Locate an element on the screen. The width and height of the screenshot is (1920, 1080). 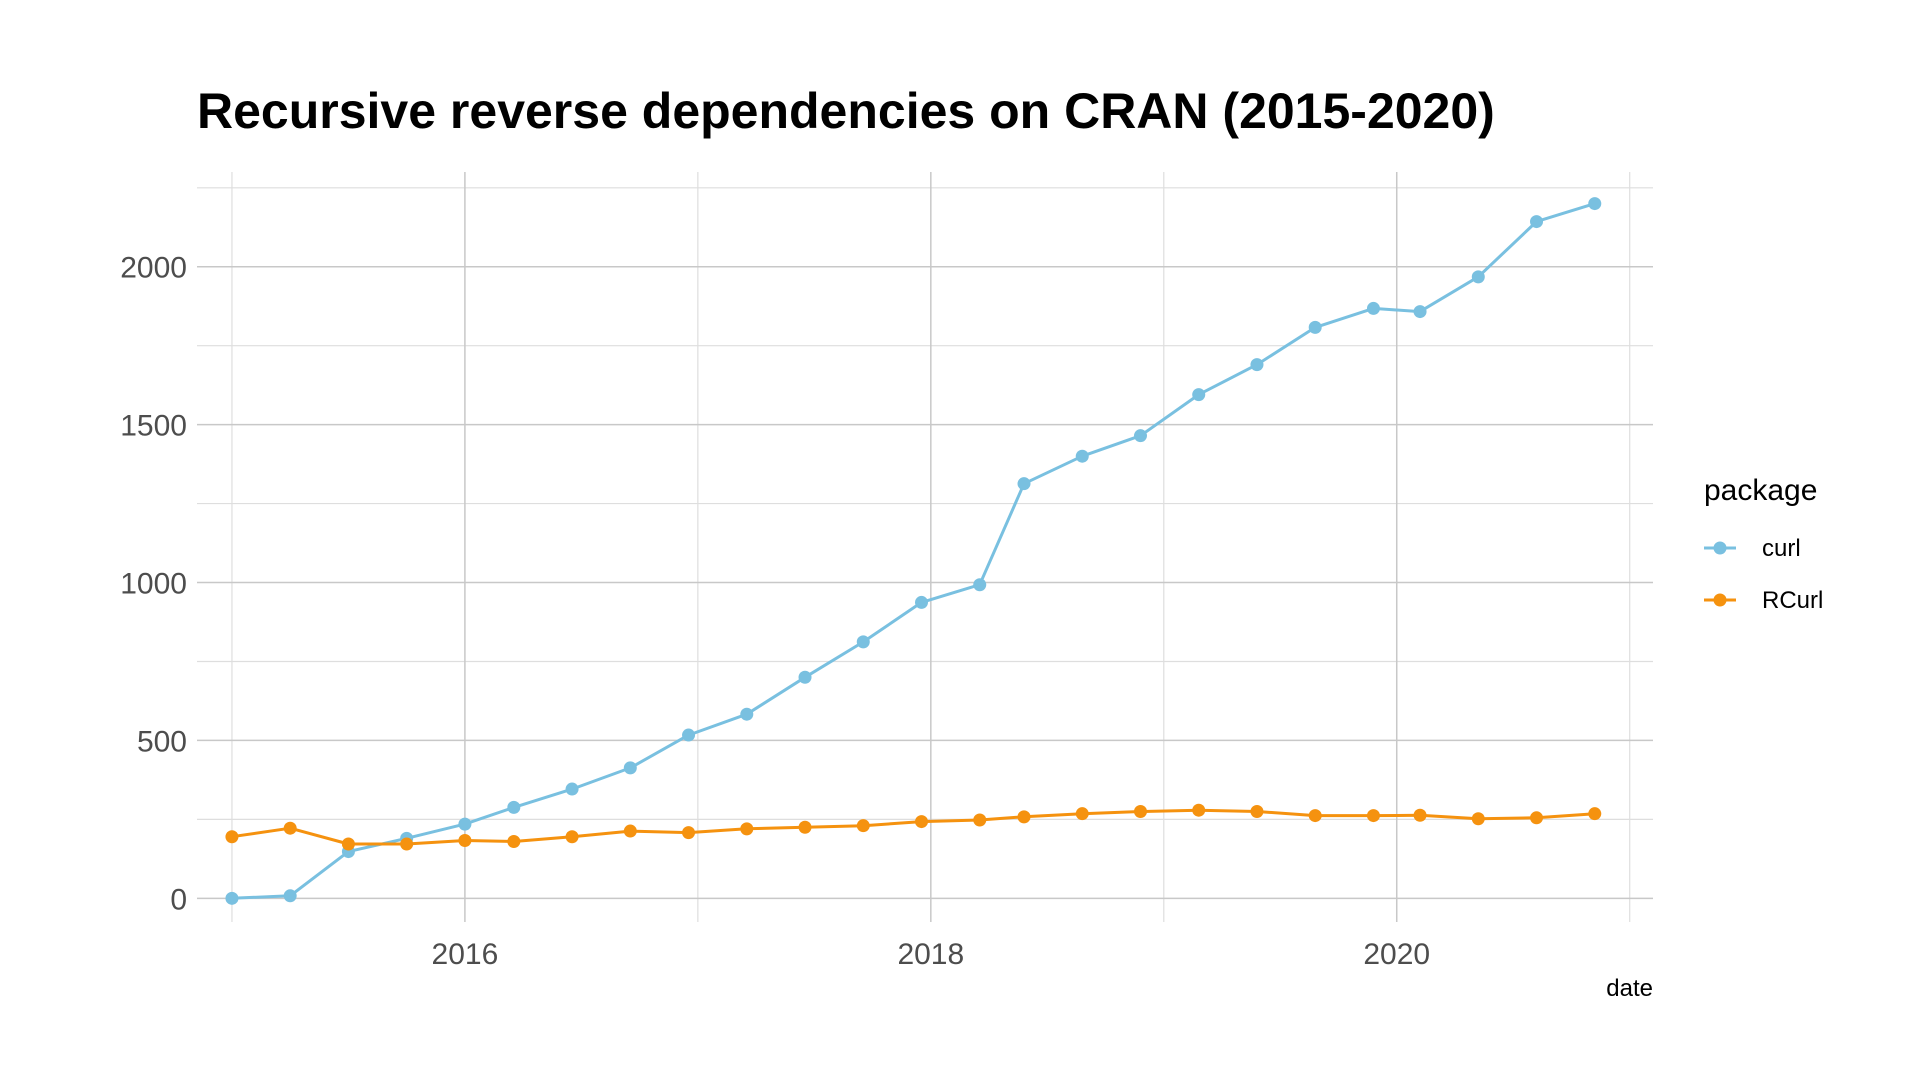
legend-title: package is located at coordinates (1760, 490).